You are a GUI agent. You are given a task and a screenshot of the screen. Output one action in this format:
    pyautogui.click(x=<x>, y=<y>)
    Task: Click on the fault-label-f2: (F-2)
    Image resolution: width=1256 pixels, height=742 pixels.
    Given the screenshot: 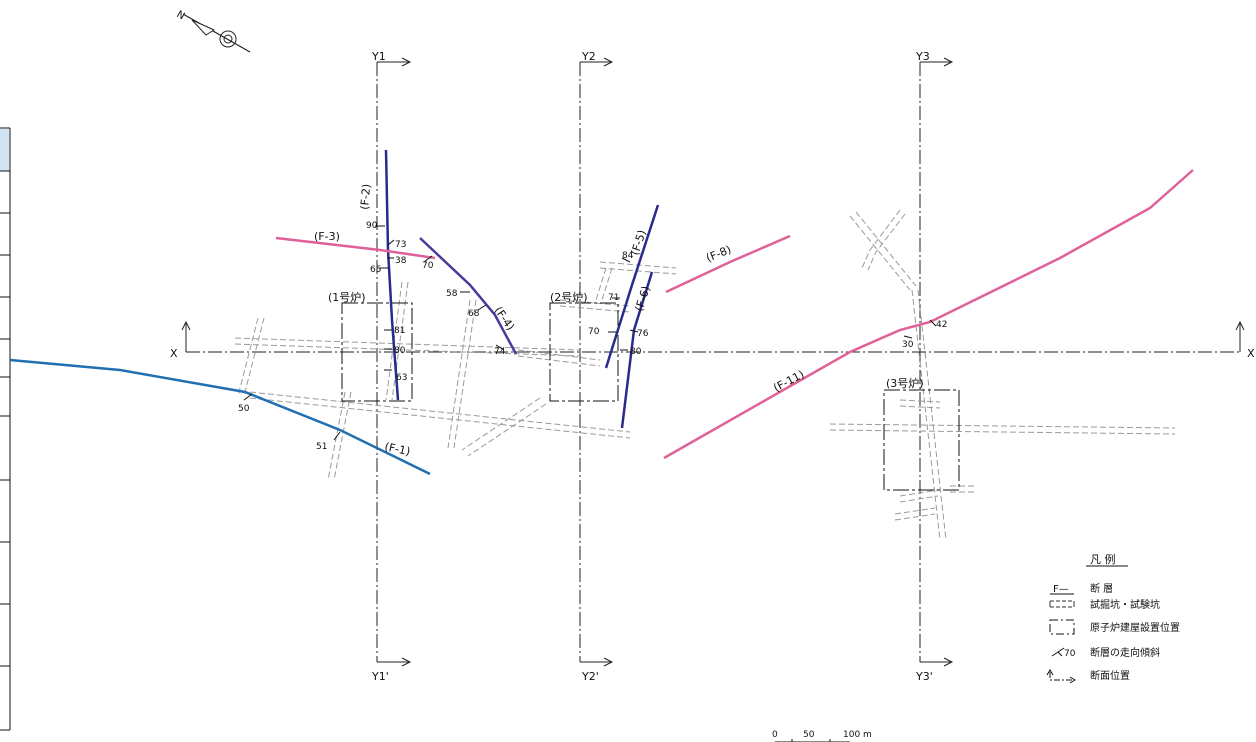 What is the action you would take?
    pyautogui.click(x=365, y=196)
    